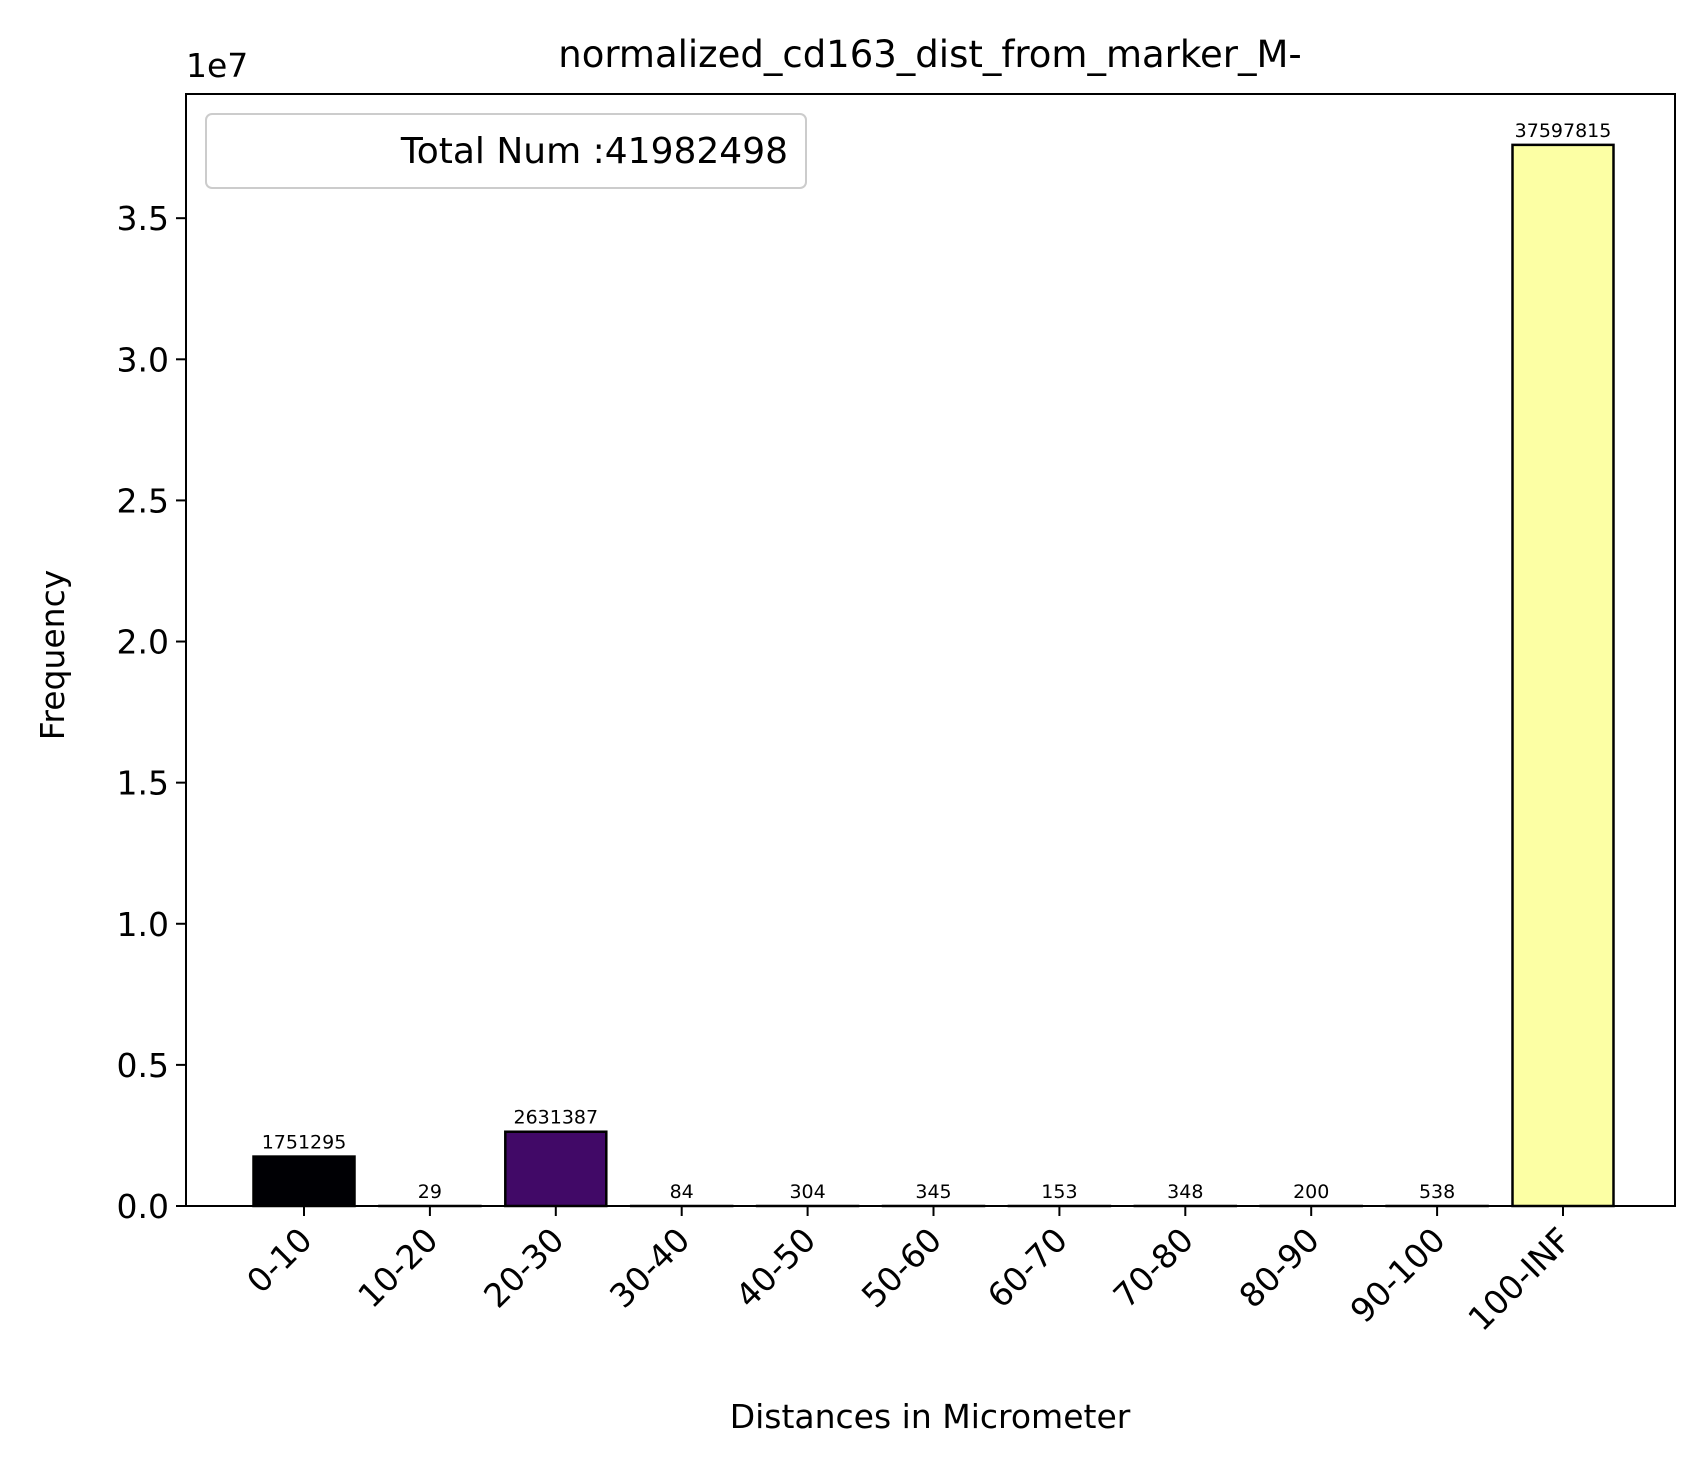  I want to click on value-label-90-100: 538, so click(1437, 1192).